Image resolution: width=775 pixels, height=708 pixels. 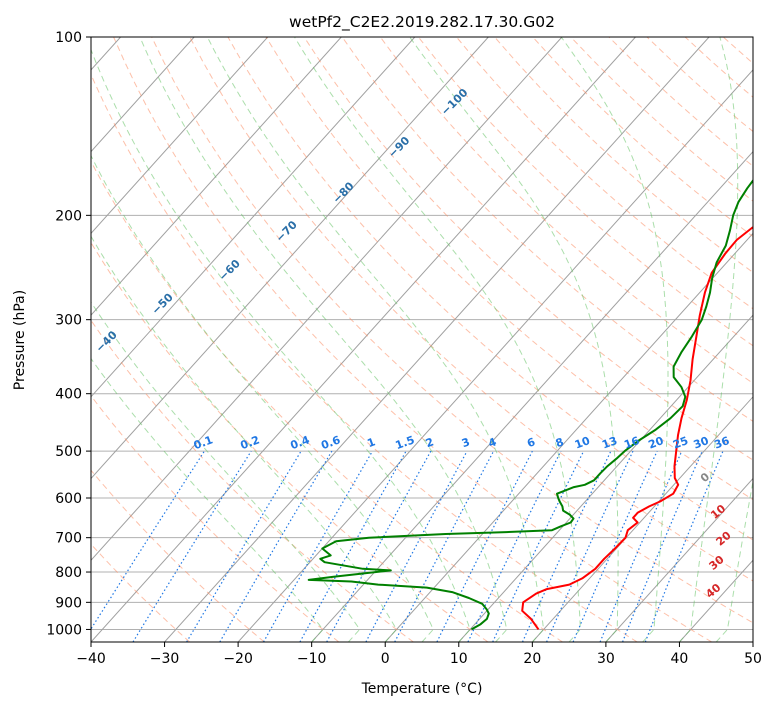 I want to click on x-tick-label: −40, so click(x=91, y=659).